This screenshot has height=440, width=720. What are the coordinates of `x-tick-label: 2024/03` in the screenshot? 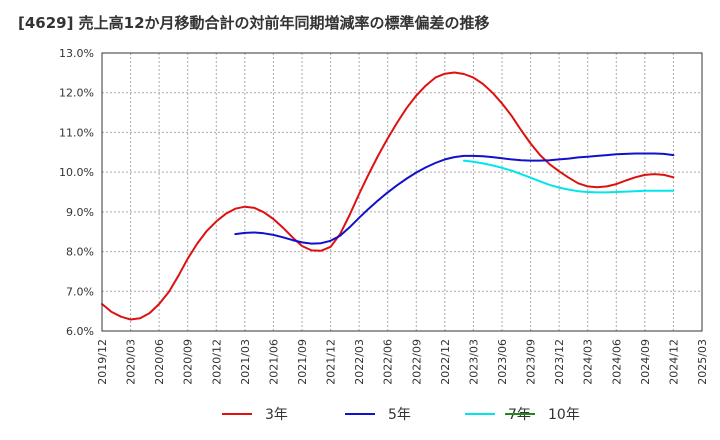 It's located at (588, 362).